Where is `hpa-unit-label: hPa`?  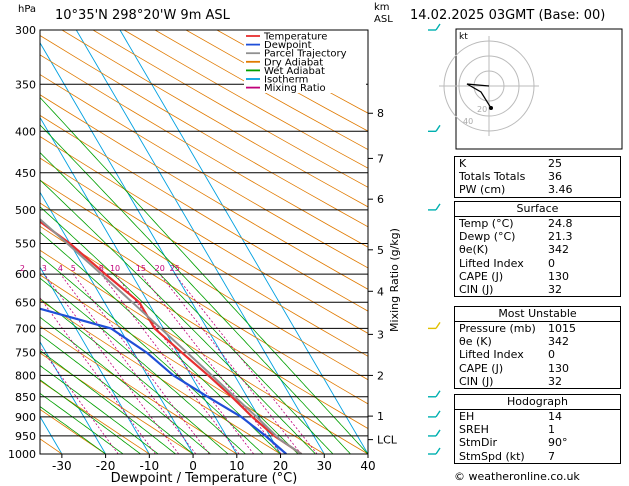
hpa-unit-label: hPa is located at coordinates (27, 9).